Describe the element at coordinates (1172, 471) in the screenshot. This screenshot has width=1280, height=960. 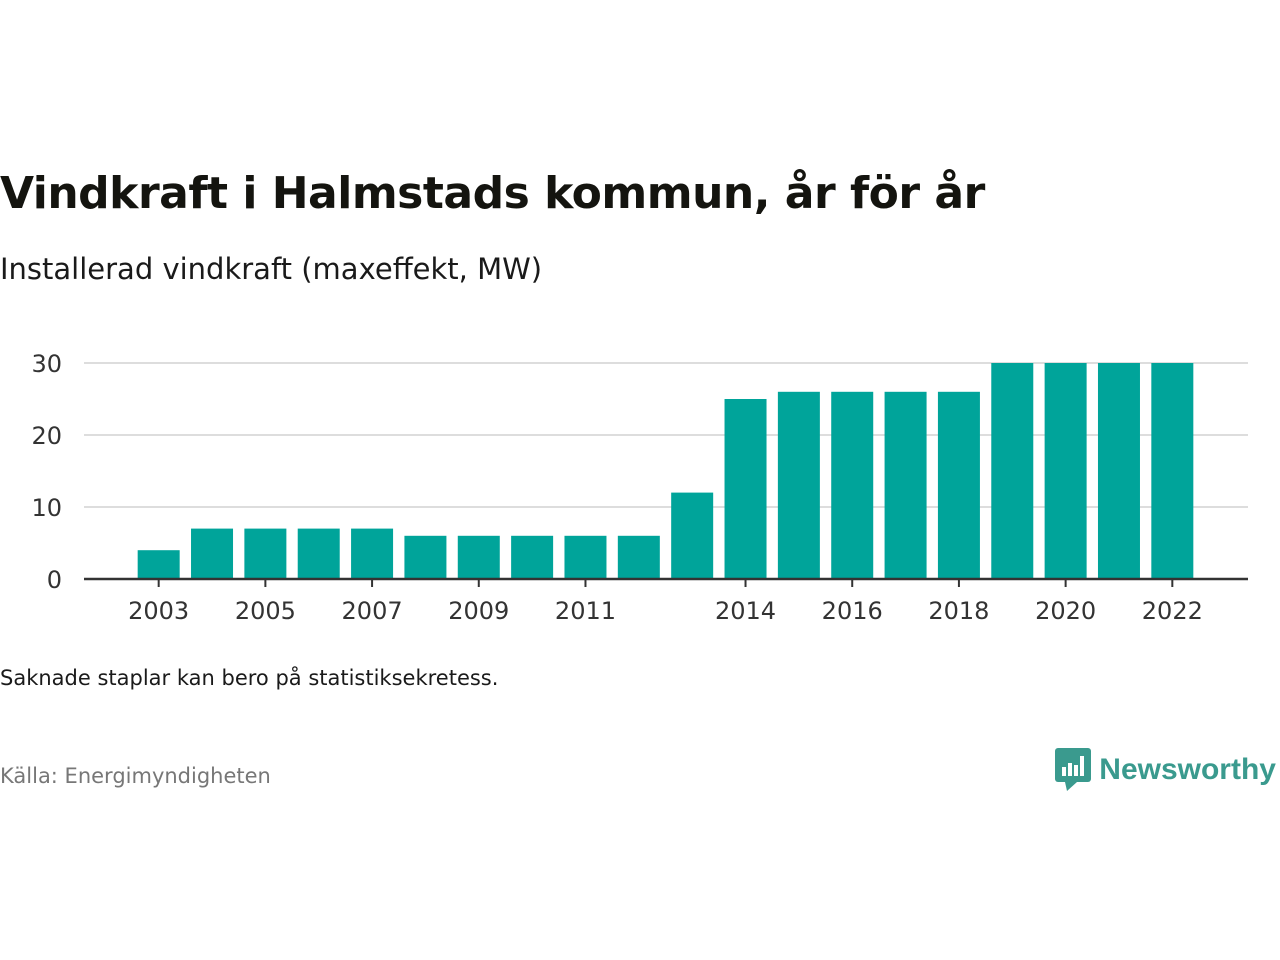
I see `bar-2022` at that location.